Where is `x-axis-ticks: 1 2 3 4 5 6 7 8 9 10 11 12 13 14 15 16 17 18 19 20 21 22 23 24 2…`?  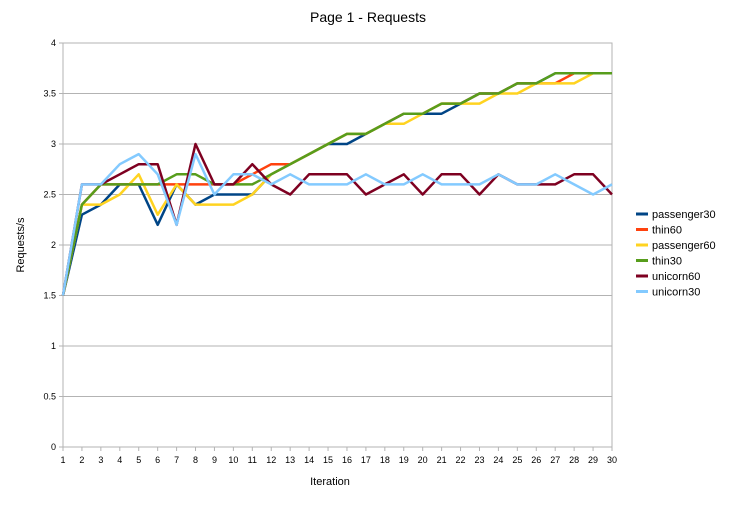 x-axis-ticks: 1 2 3 4 5 6 7 8 9 10 11 12 13 14 15 16 17 18 19 20 21 22 23 24 2… is located at coordinates (338, 456).